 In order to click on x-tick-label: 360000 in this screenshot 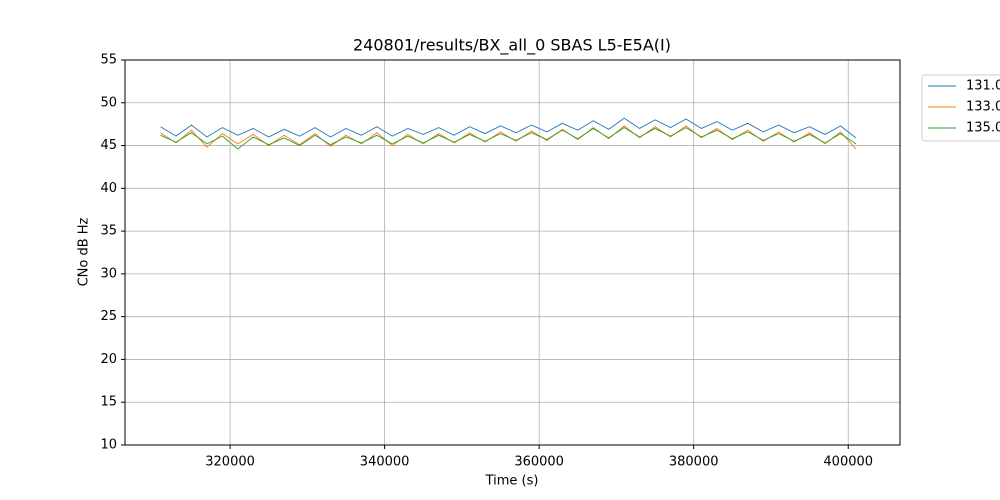, I will do `click(539, 462)`.